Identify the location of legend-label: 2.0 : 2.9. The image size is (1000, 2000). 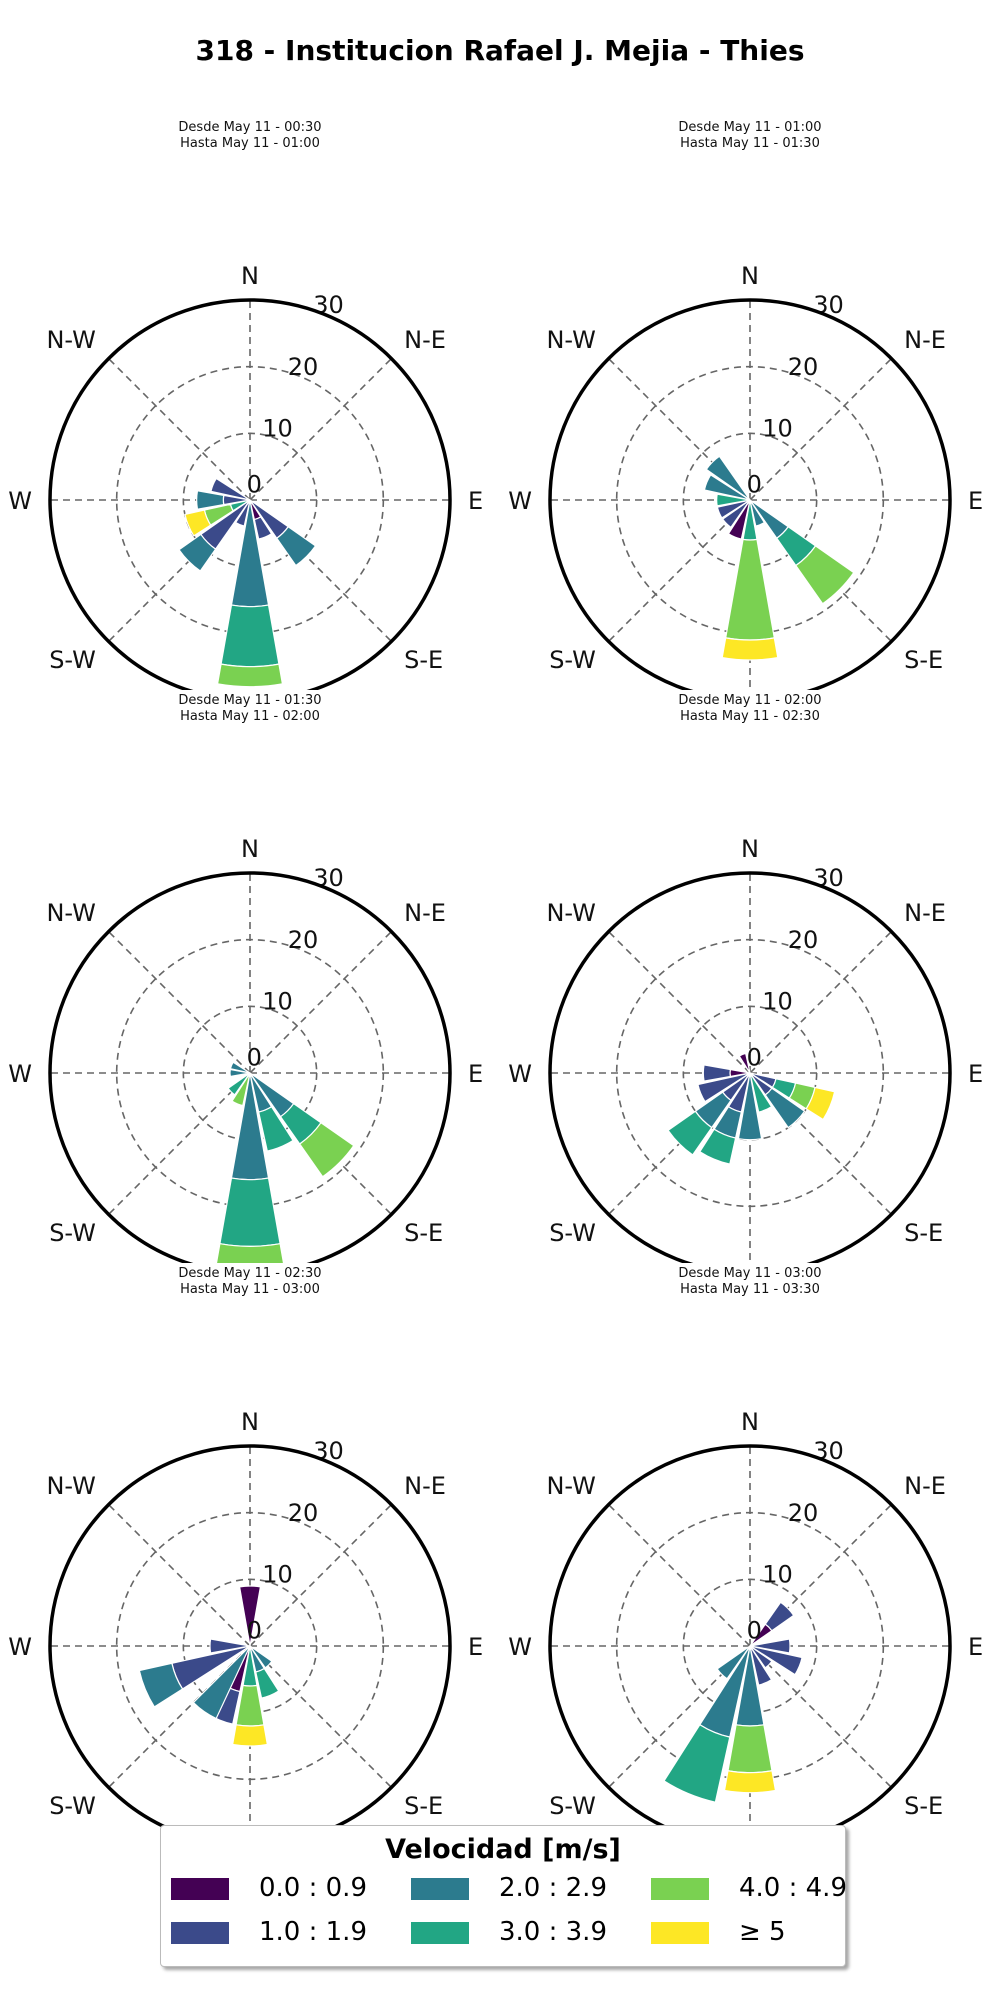
(553, 1888).